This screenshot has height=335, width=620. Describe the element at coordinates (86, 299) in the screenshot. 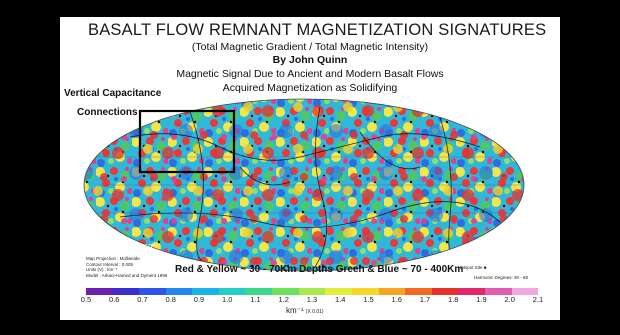

I see `scale-tick-label: 0.5` at that location.